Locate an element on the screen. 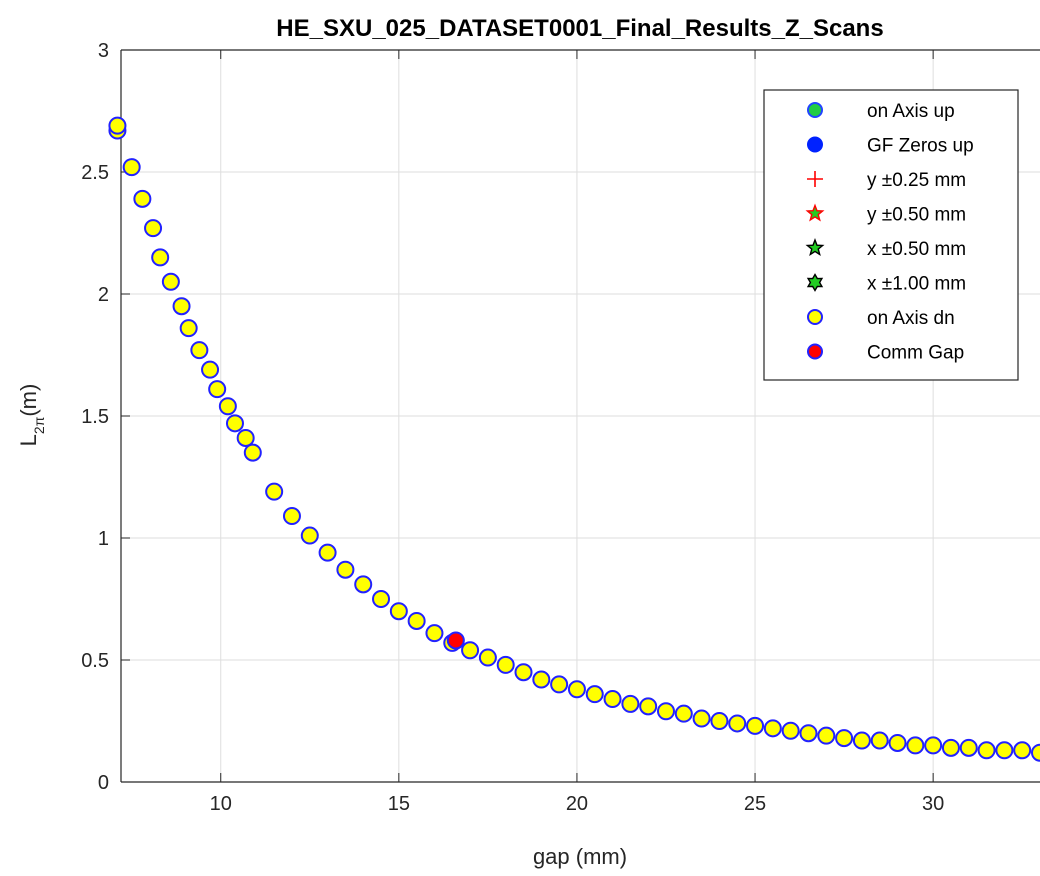 This screenshot has width=1040, height=876. comm-gap-point is located at coordinates (455, 640).